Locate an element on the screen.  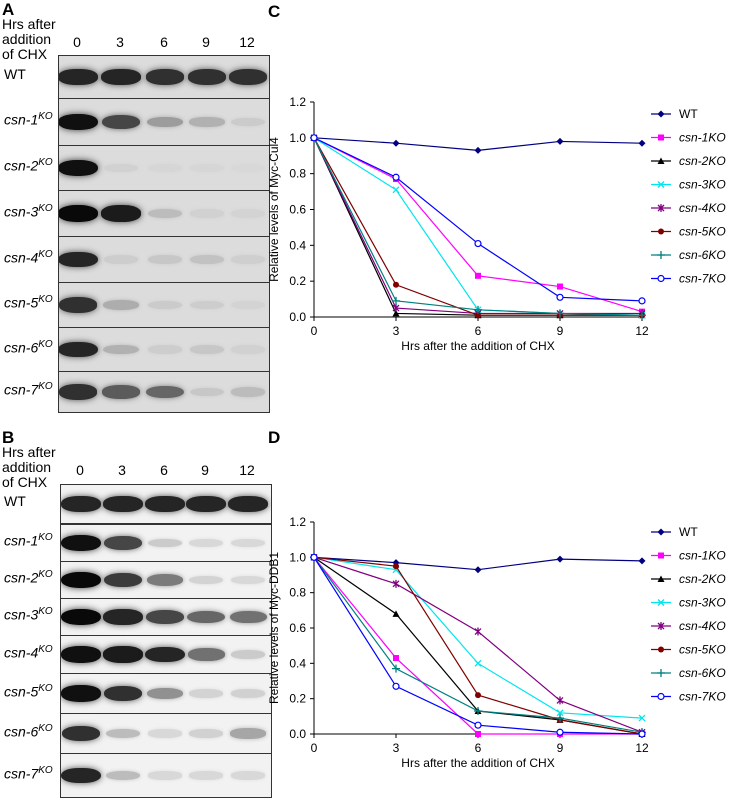
legend-label: csn-4KO is located at coordinates (702, 626).